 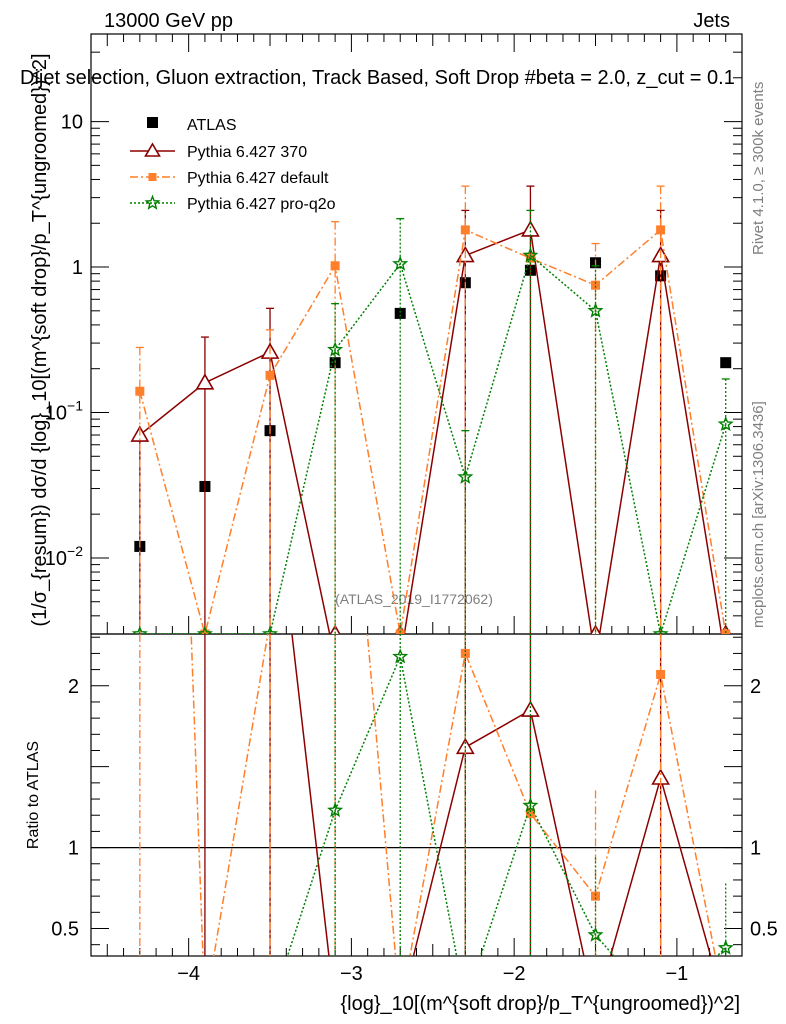 I want to click on main-y-tick-label: 10⁻¹, so click(x=64, y=410).